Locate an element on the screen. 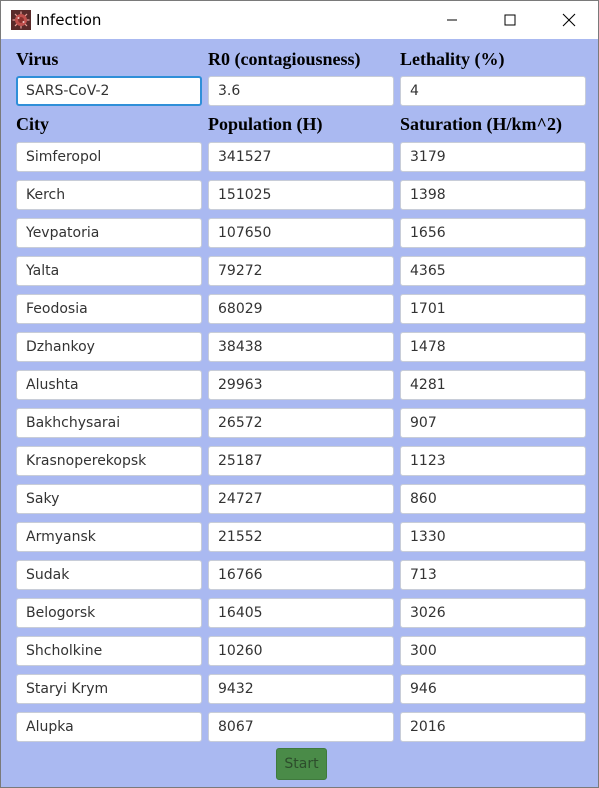  maximize-button is located at coordinates (510, 20).